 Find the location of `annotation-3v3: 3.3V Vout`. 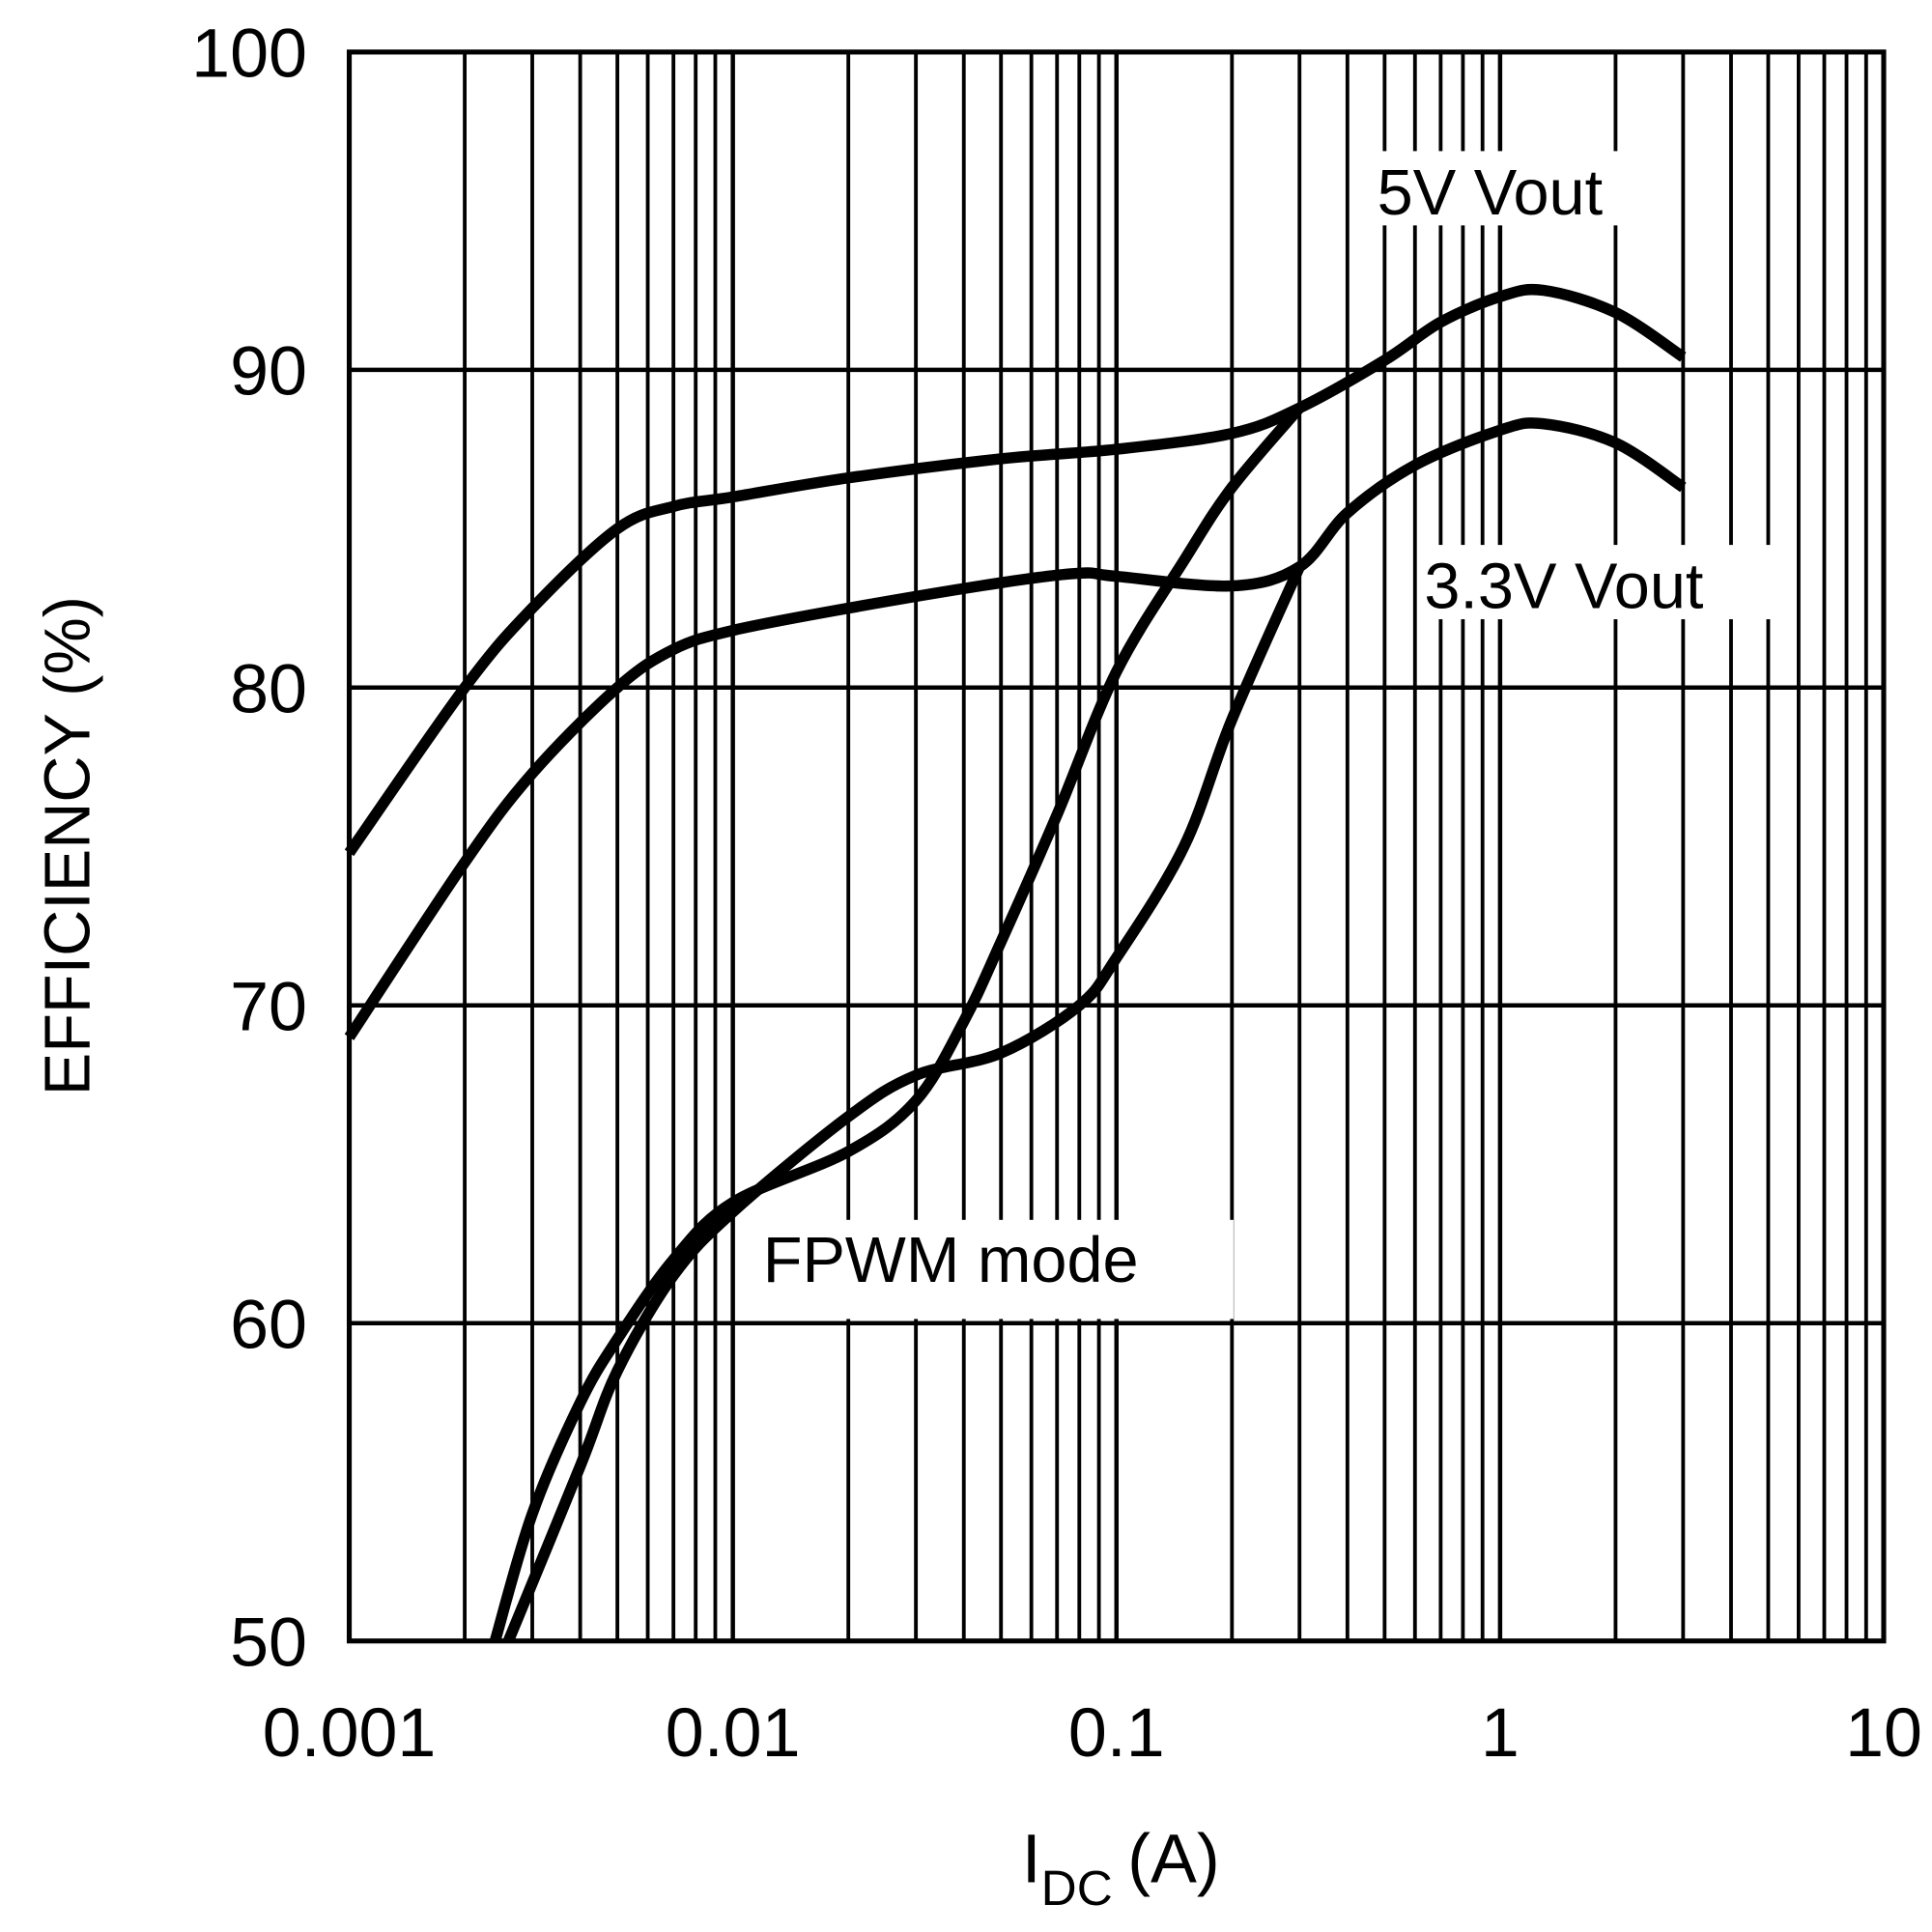

annotation-3v3: 3.3V Vout is located at coordinates (1564, 586).